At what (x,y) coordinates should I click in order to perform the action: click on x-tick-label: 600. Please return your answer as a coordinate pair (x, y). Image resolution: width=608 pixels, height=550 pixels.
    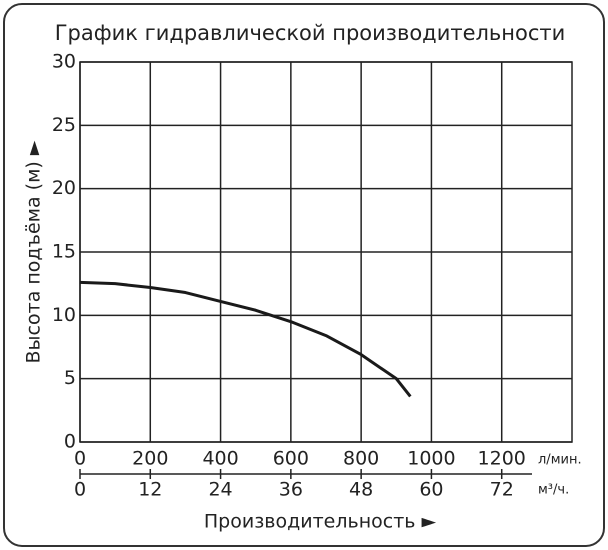
    Looking at the image, I should click on (291, 459).